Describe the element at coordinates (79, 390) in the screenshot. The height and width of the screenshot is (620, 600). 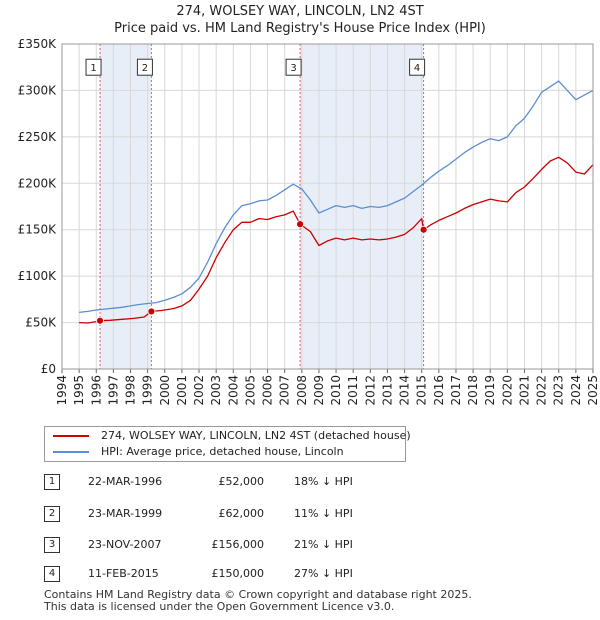
I see `x-tick-label: 1995` at that location.